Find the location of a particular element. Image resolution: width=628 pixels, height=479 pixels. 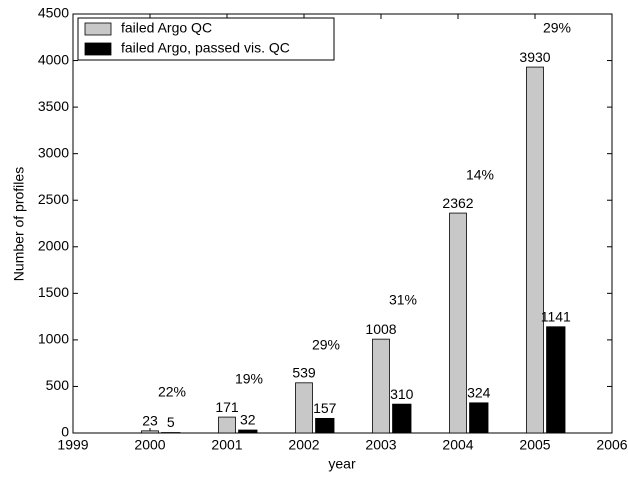

data-label: 1008 is located at coordinates (380, 329).